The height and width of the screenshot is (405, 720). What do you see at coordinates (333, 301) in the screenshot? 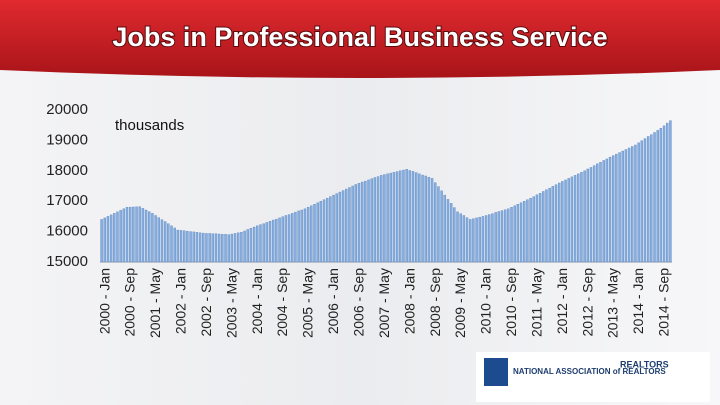
I see `x-tick-label: 2006 - Jan` at bounding box center [333, 301].